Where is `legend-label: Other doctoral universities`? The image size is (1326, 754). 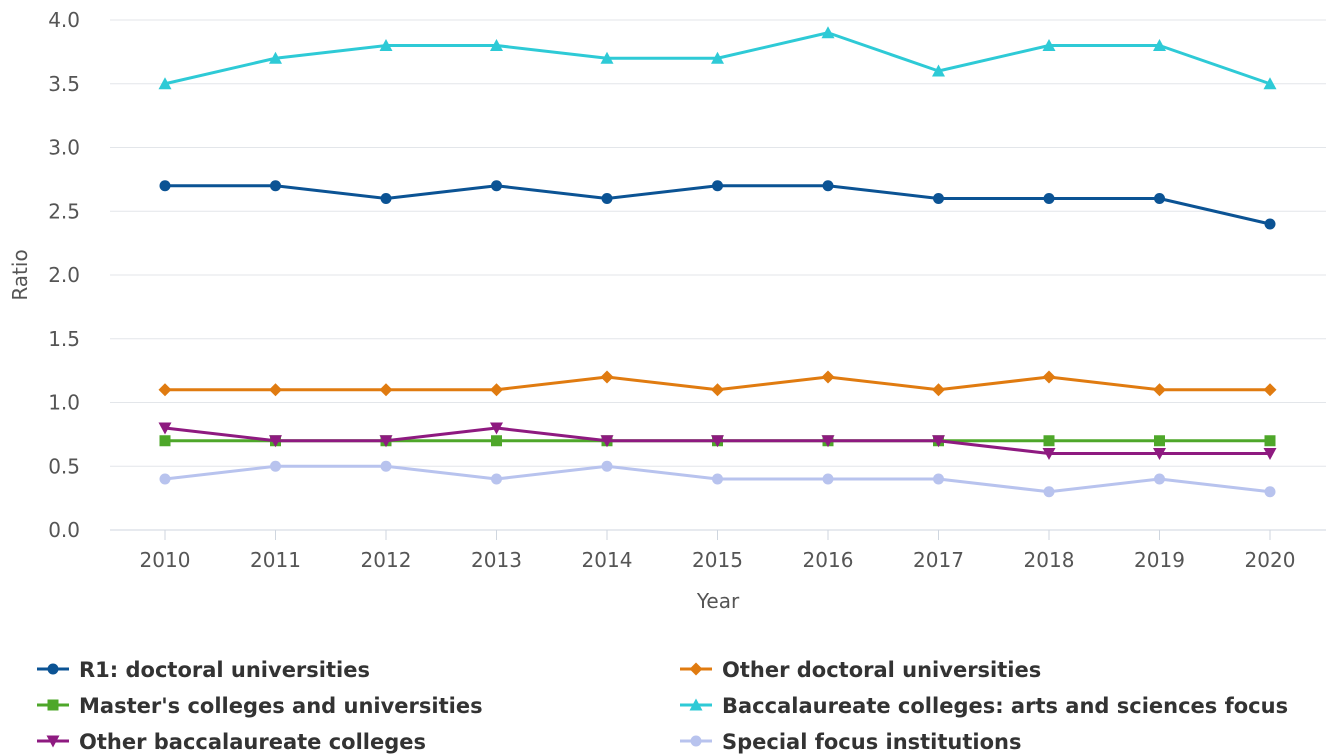
legend-label: Other doctoral universities is located at coordinates (881, 670).